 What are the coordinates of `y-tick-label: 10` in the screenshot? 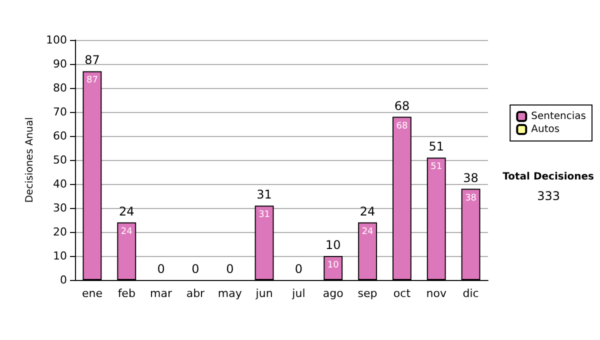 It's located at (60, 256).